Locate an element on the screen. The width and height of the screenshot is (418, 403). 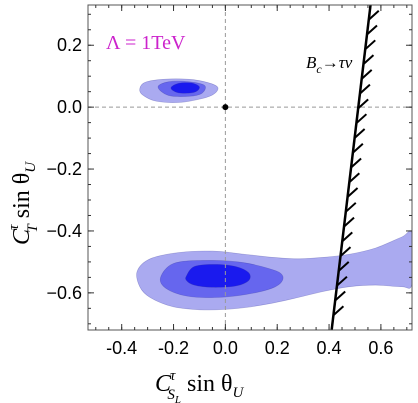
constraint-line-group is located at coordinates (355, 167).